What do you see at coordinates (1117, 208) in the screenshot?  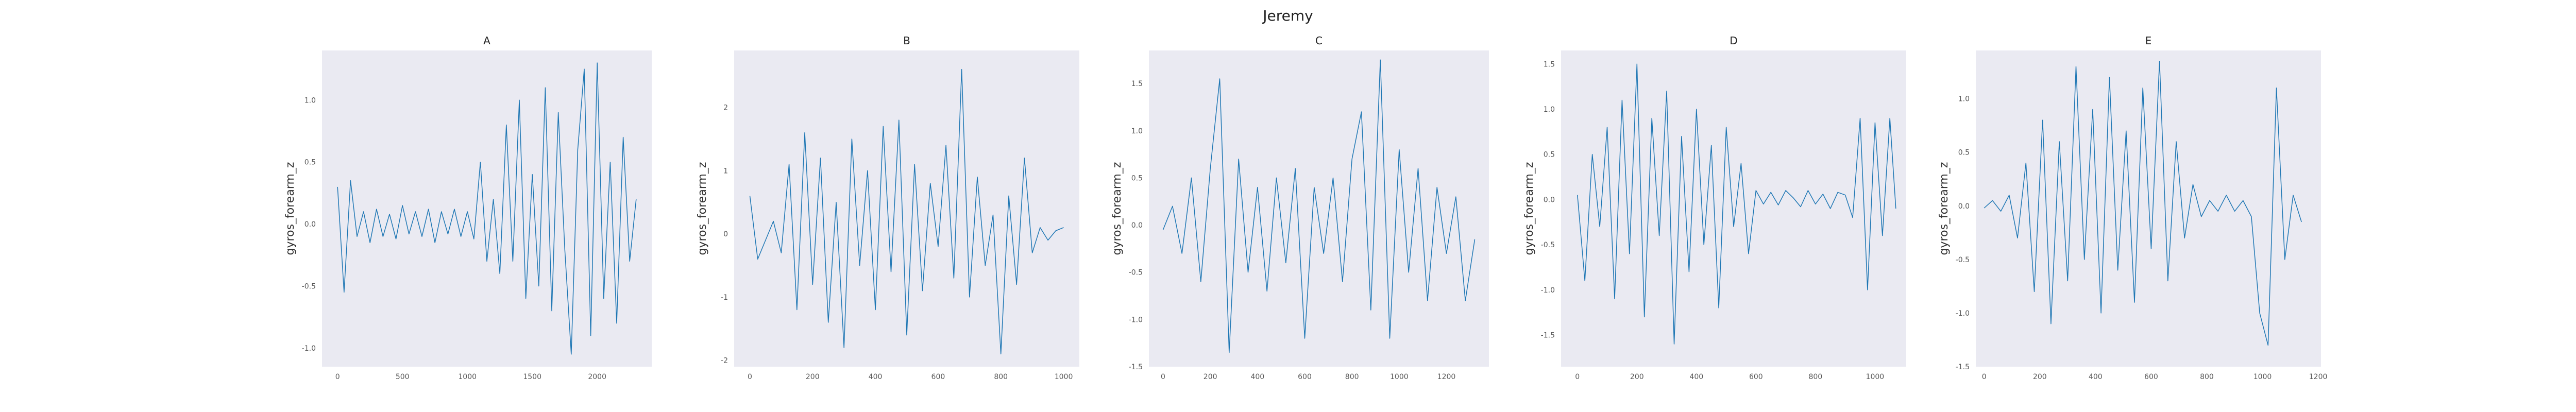 I see `y-axis-label-3: gyros_forearm_z` at bounding box center [1117, 208].